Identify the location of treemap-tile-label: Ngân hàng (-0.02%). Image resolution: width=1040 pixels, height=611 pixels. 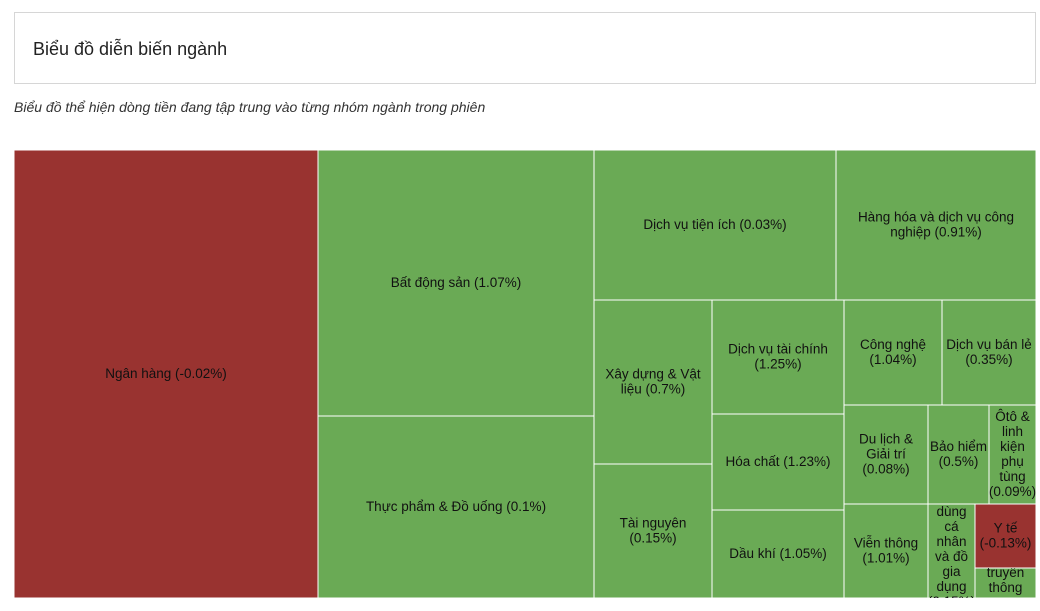
(166, 373).